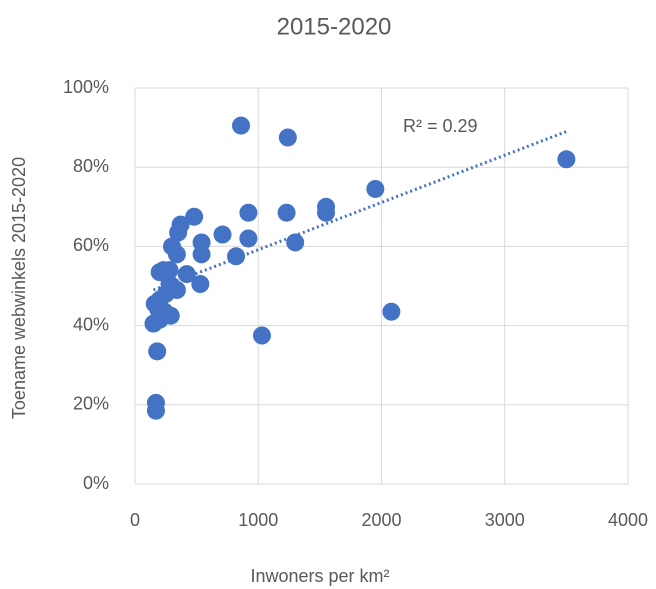 The width and height of the screenshot is (656, 589). I want to click on y-tick-label: 60%, so click(91, 245).